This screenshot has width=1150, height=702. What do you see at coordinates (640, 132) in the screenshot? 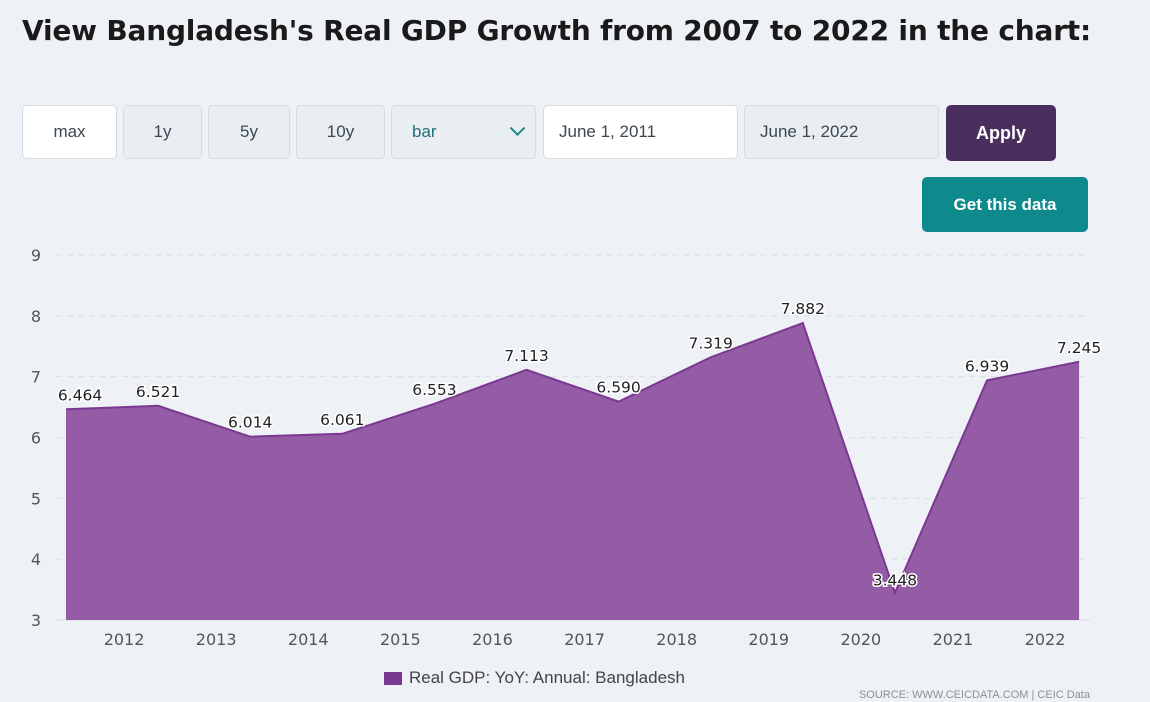
I see `start-date-input: June 1, 2011` at bounding box center [640, 132].